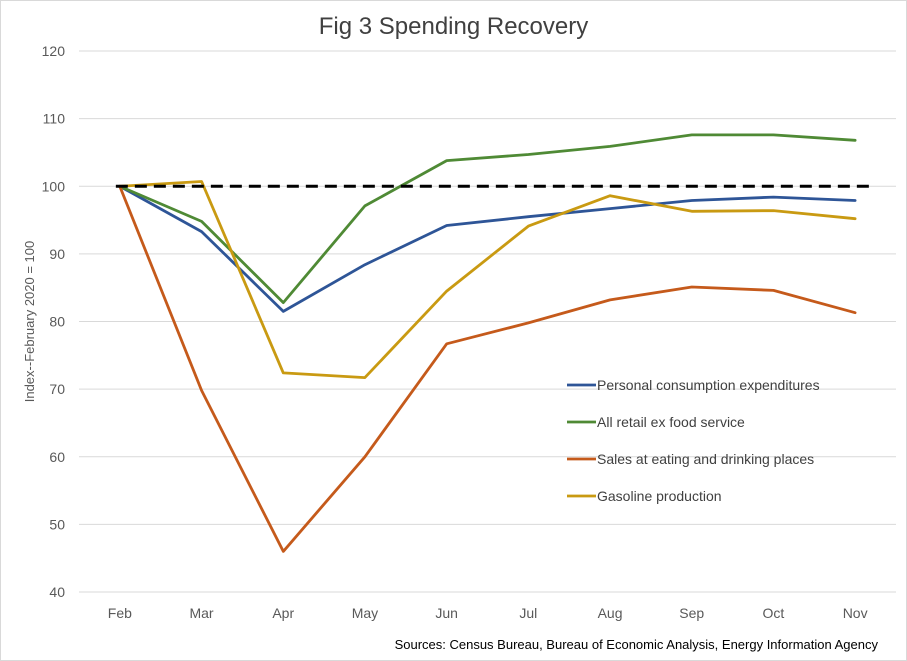 This screenshot has height=661, width=907. What do you see at coordinates (705, 459) in the screenshot?
I see `legend-label: Sales at eating and drinking places` at bounding box center [705, 459].